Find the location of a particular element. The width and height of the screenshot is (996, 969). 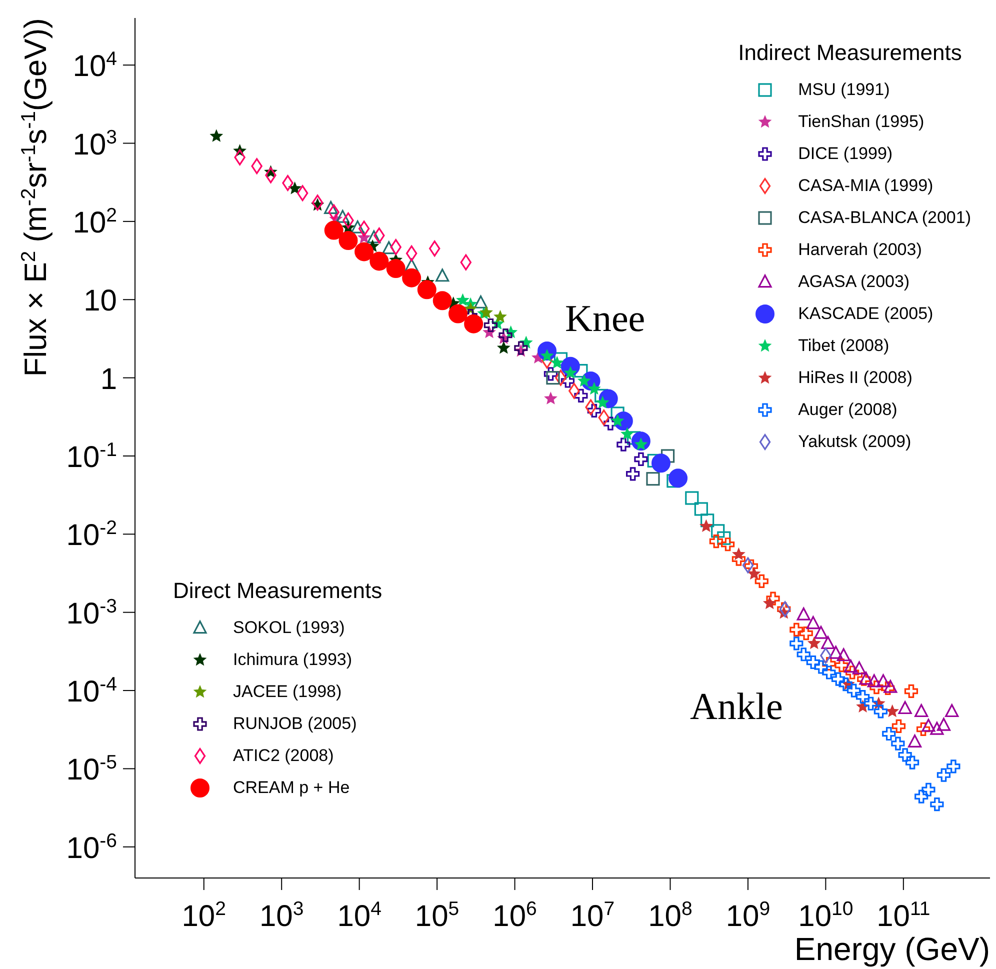

legend-label: ATIC2 (2008) is located at coordinates (283, 756).